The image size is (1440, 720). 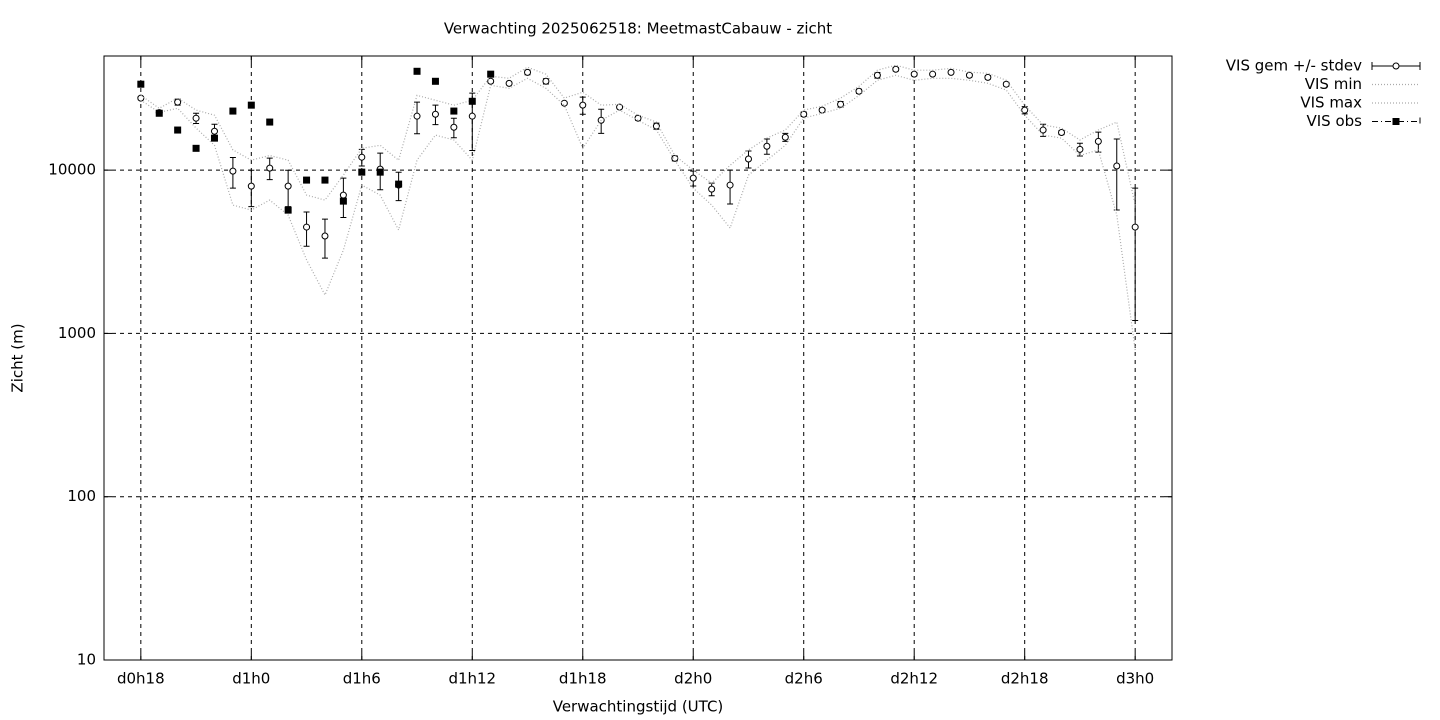 What do you see at coordinates (914, 679) in the screenshot?
I see `x-tick-label: d2h12` at bounding box center [914, 679].